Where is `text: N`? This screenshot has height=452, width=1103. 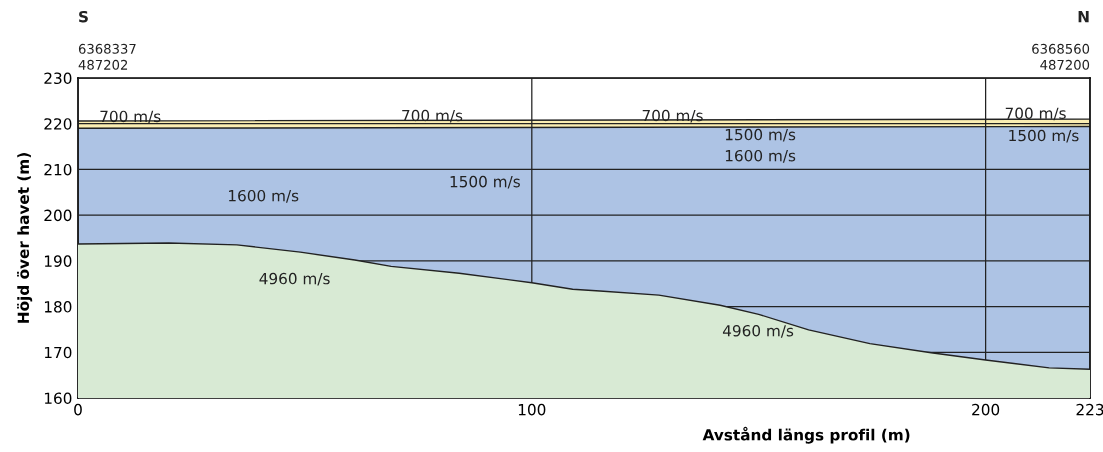
text: N is located at coordinates (1083, 17).